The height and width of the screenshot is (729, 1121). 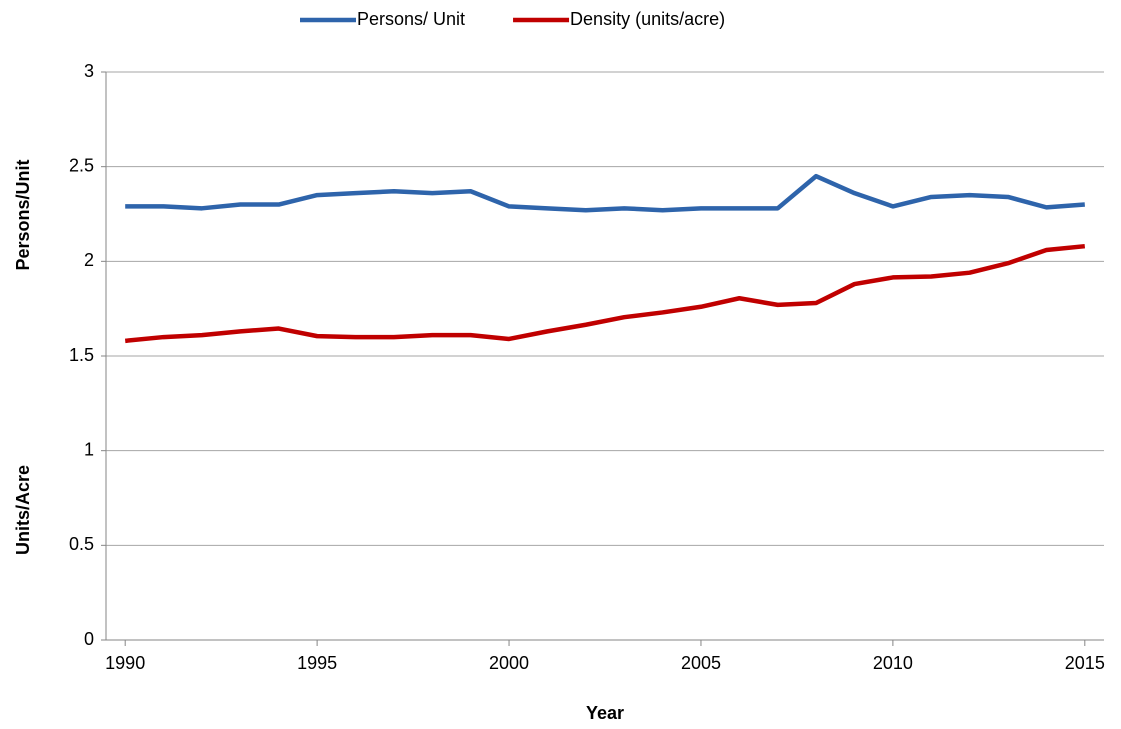 I want to click on y-tick-label: 2, so click(x=89, y=260).